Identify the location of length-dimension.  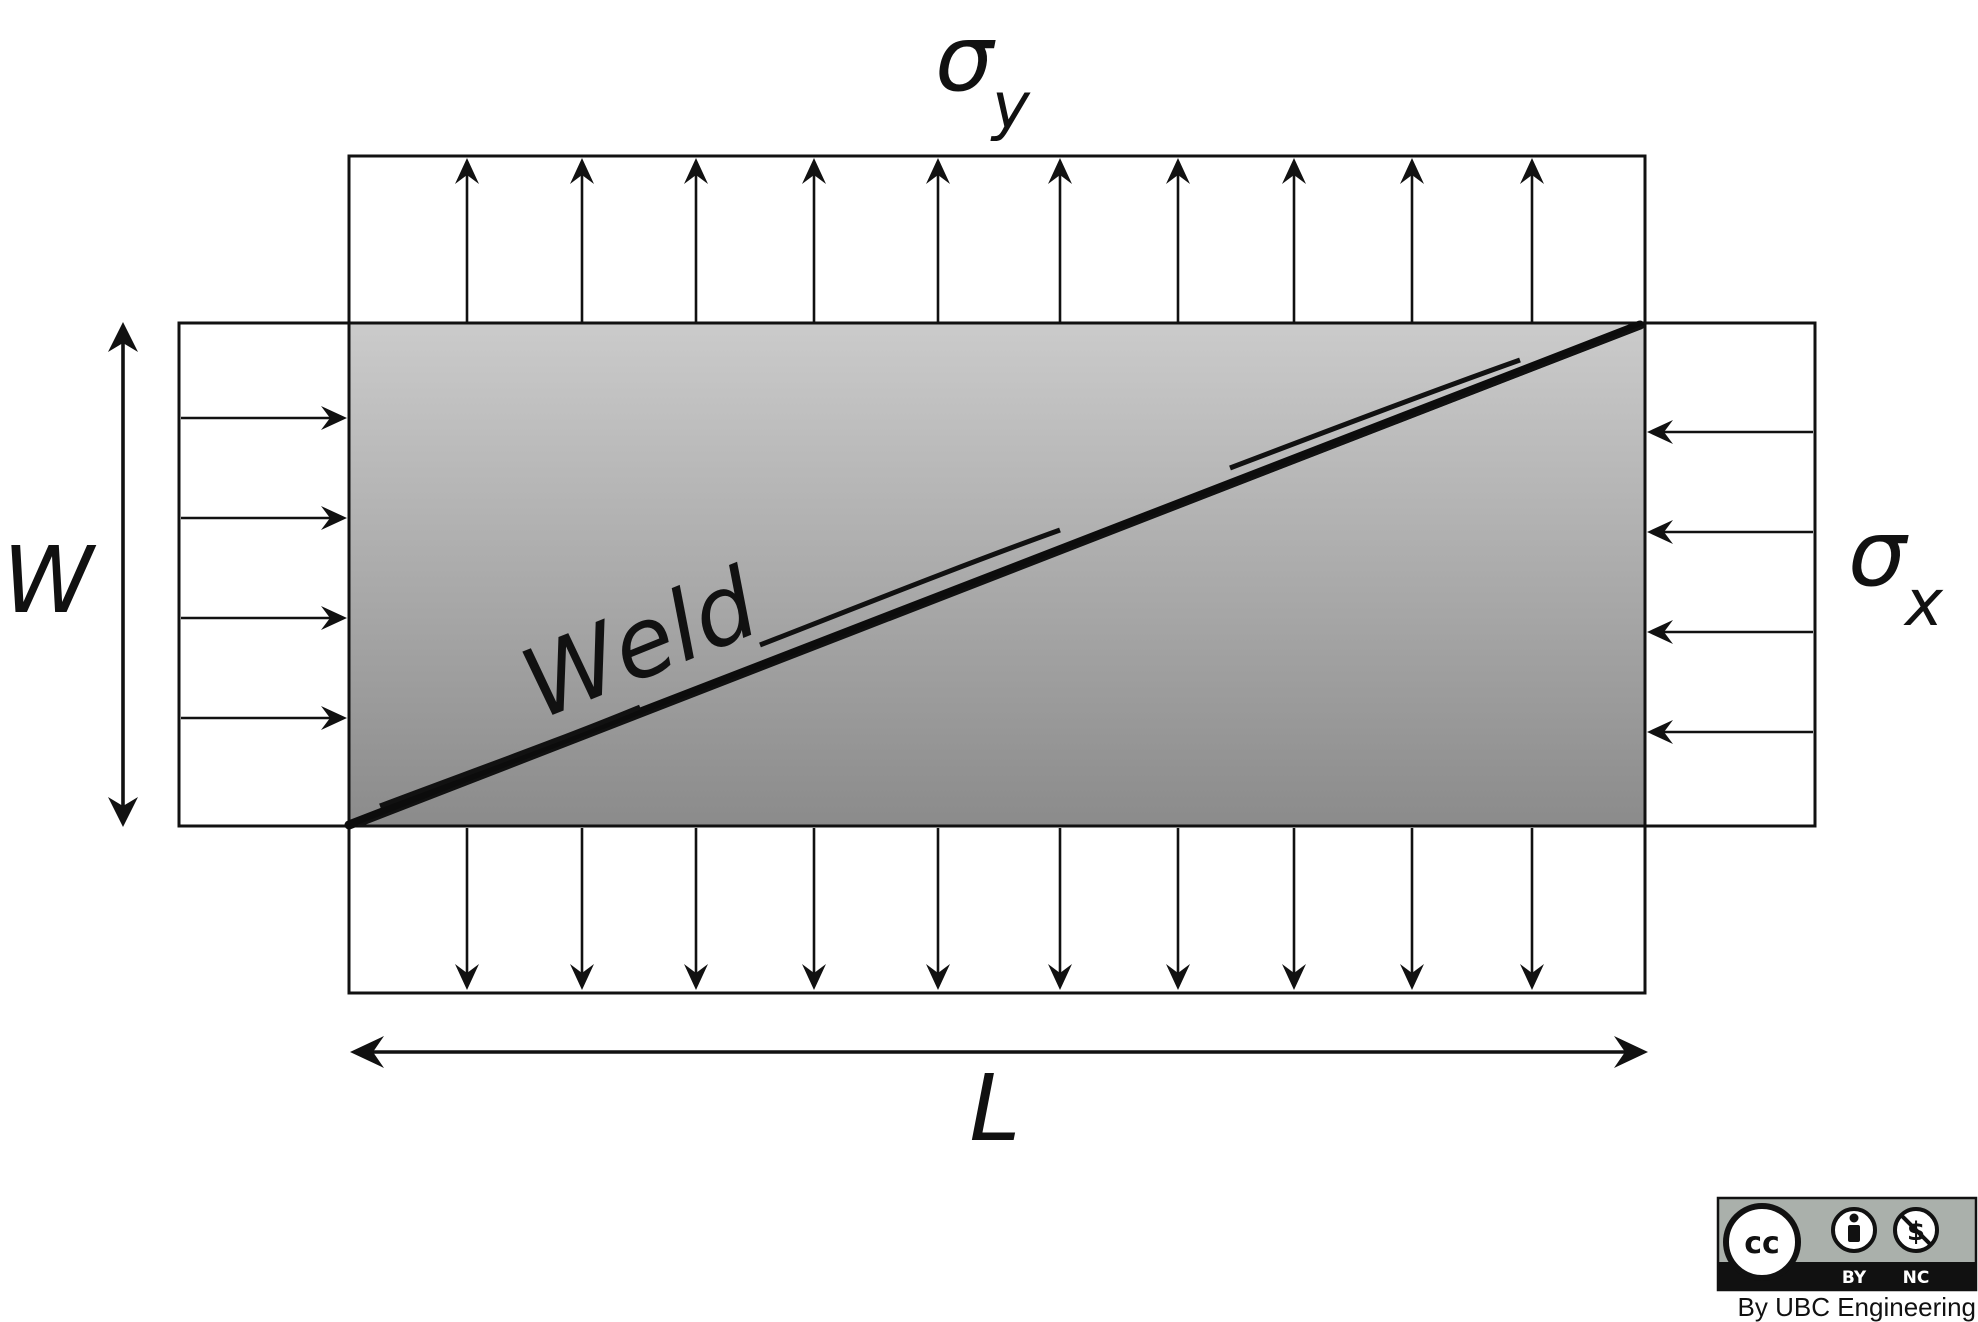
(999, 1052).